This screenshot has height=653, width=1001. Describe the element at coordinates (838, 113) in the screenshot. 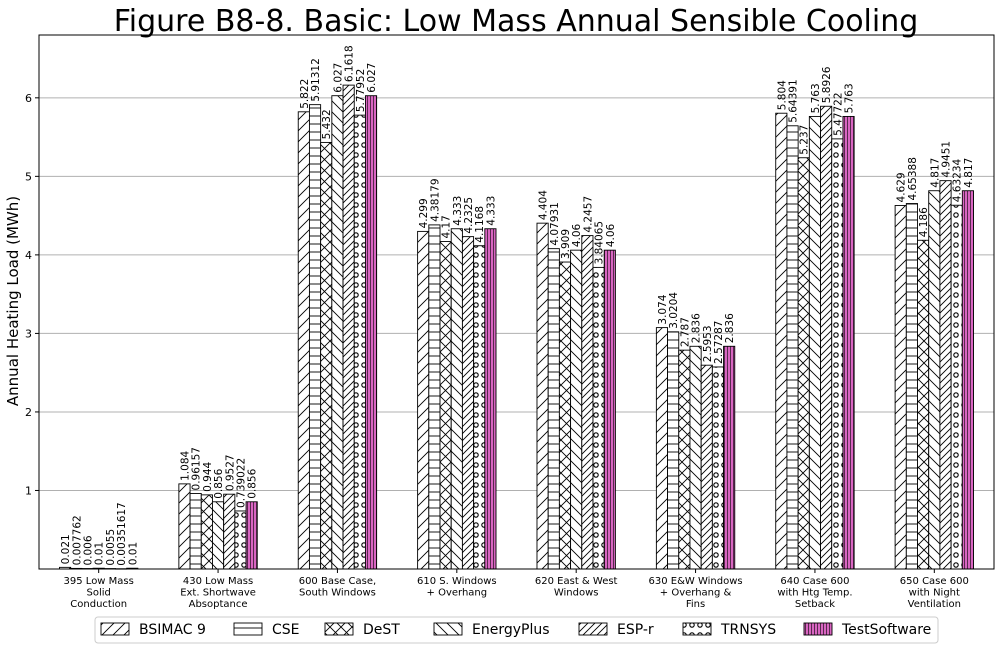

I see `bar-value-label: 5.47722` at that location.